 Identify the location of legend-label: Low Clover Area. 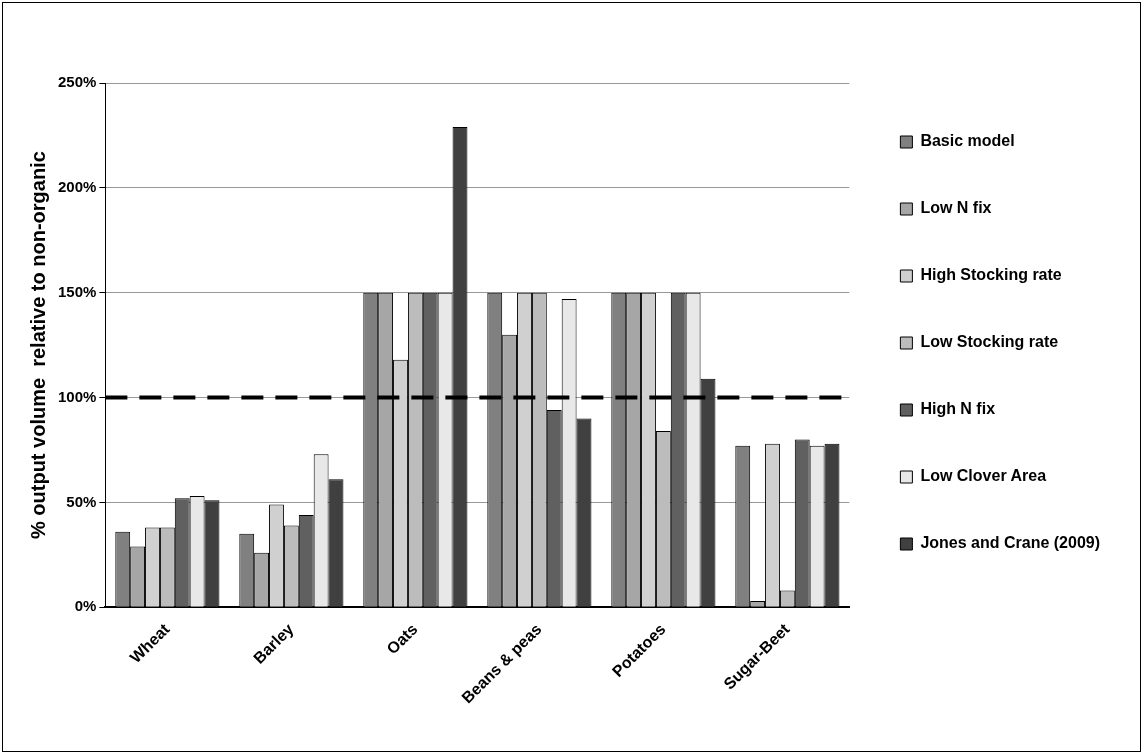
(983, 476).